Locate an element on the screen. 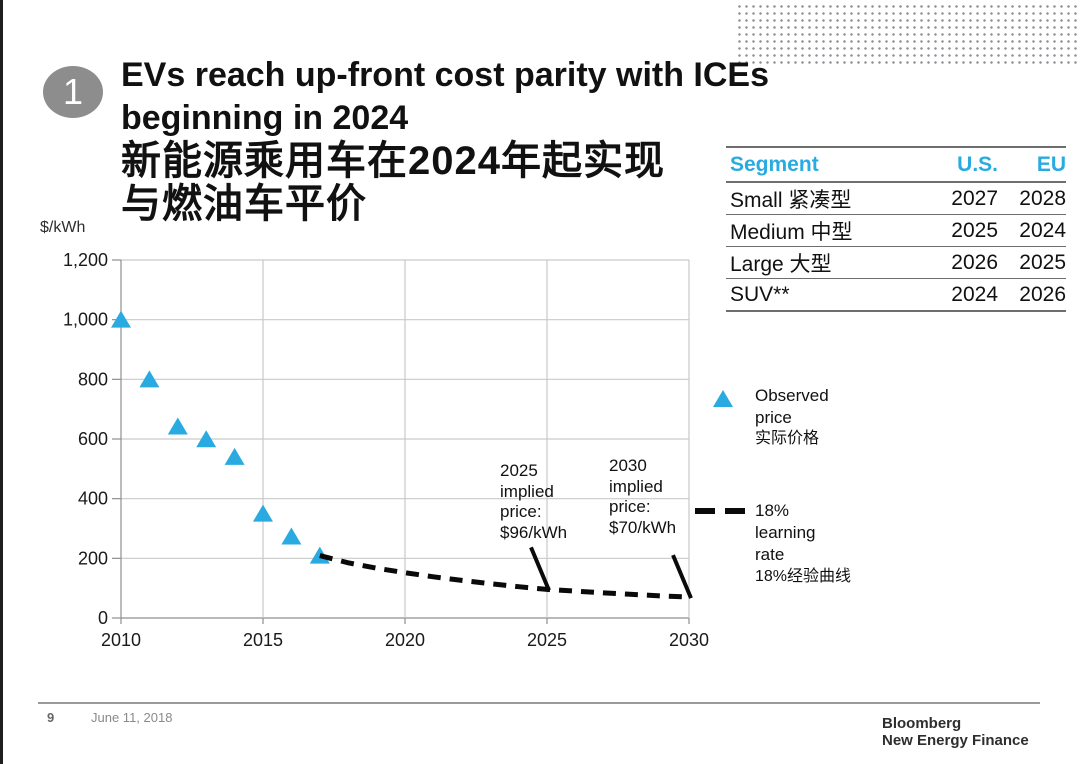 The width and height of the screenshot is (1080, 764). footer-date: June 11, 2018 is located at coordinates (132, 717).